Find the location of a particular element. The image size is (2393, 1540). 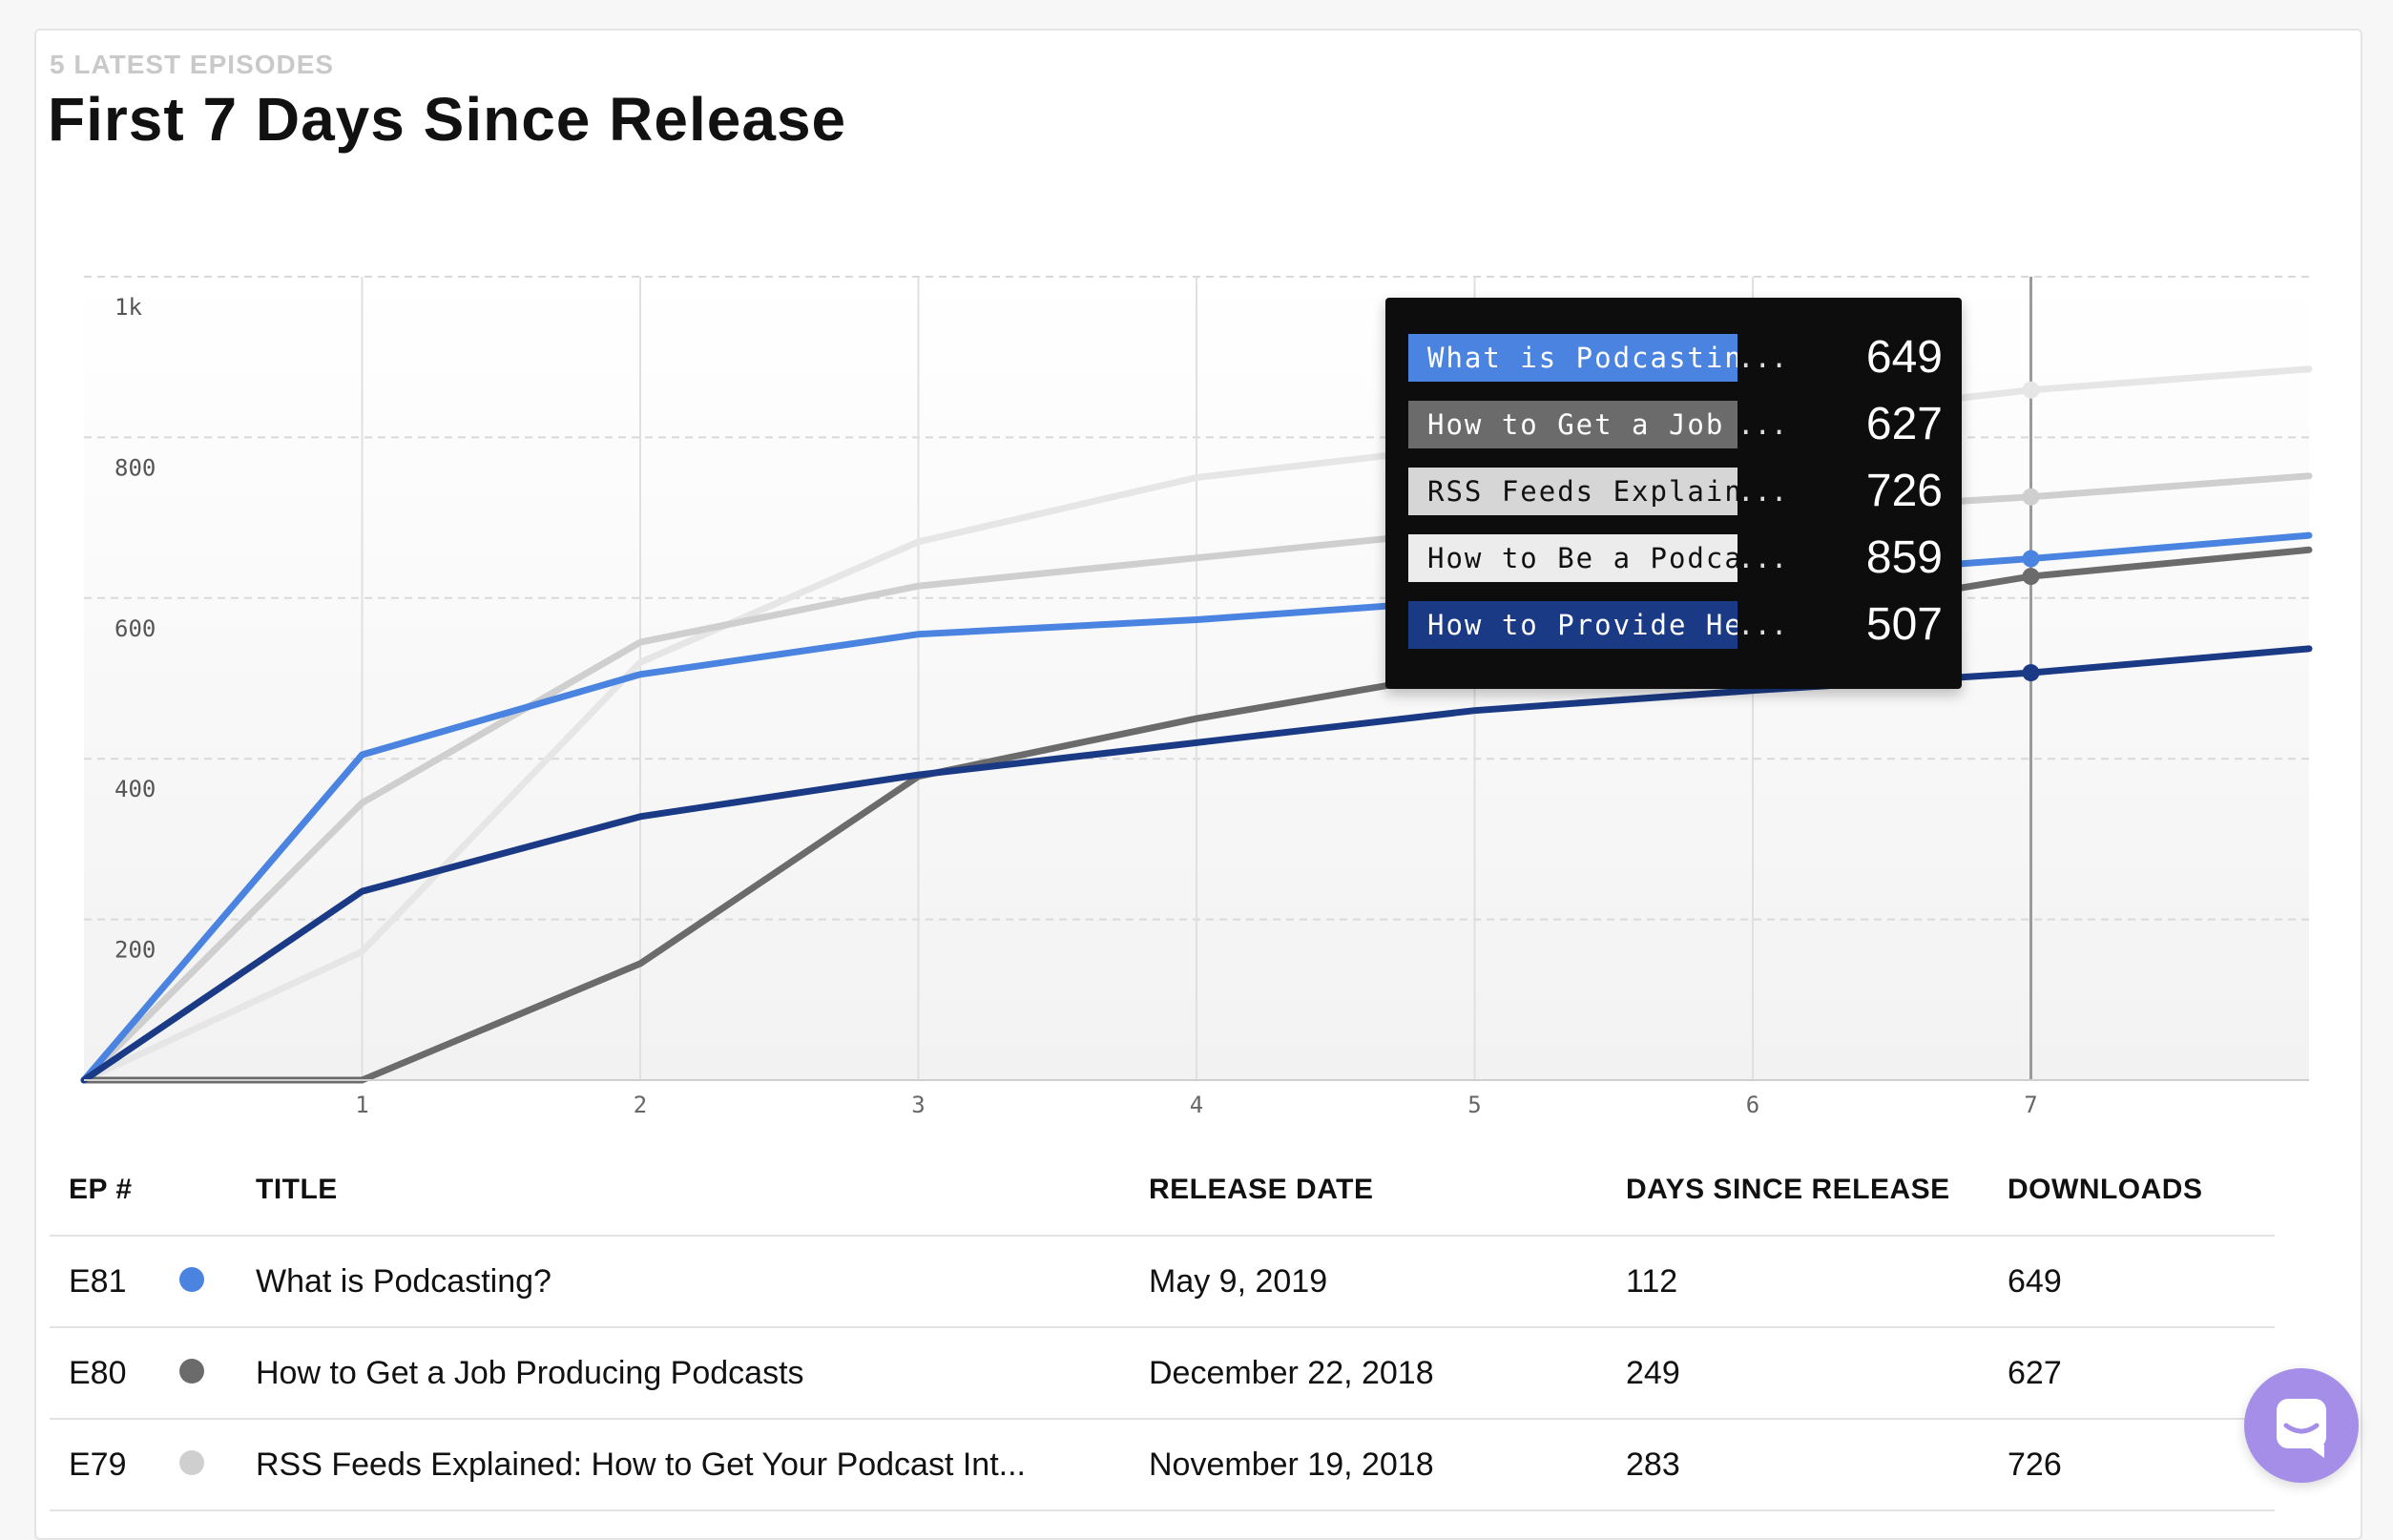

downloads-count: 649 is located at coordinates (2141, 1282).